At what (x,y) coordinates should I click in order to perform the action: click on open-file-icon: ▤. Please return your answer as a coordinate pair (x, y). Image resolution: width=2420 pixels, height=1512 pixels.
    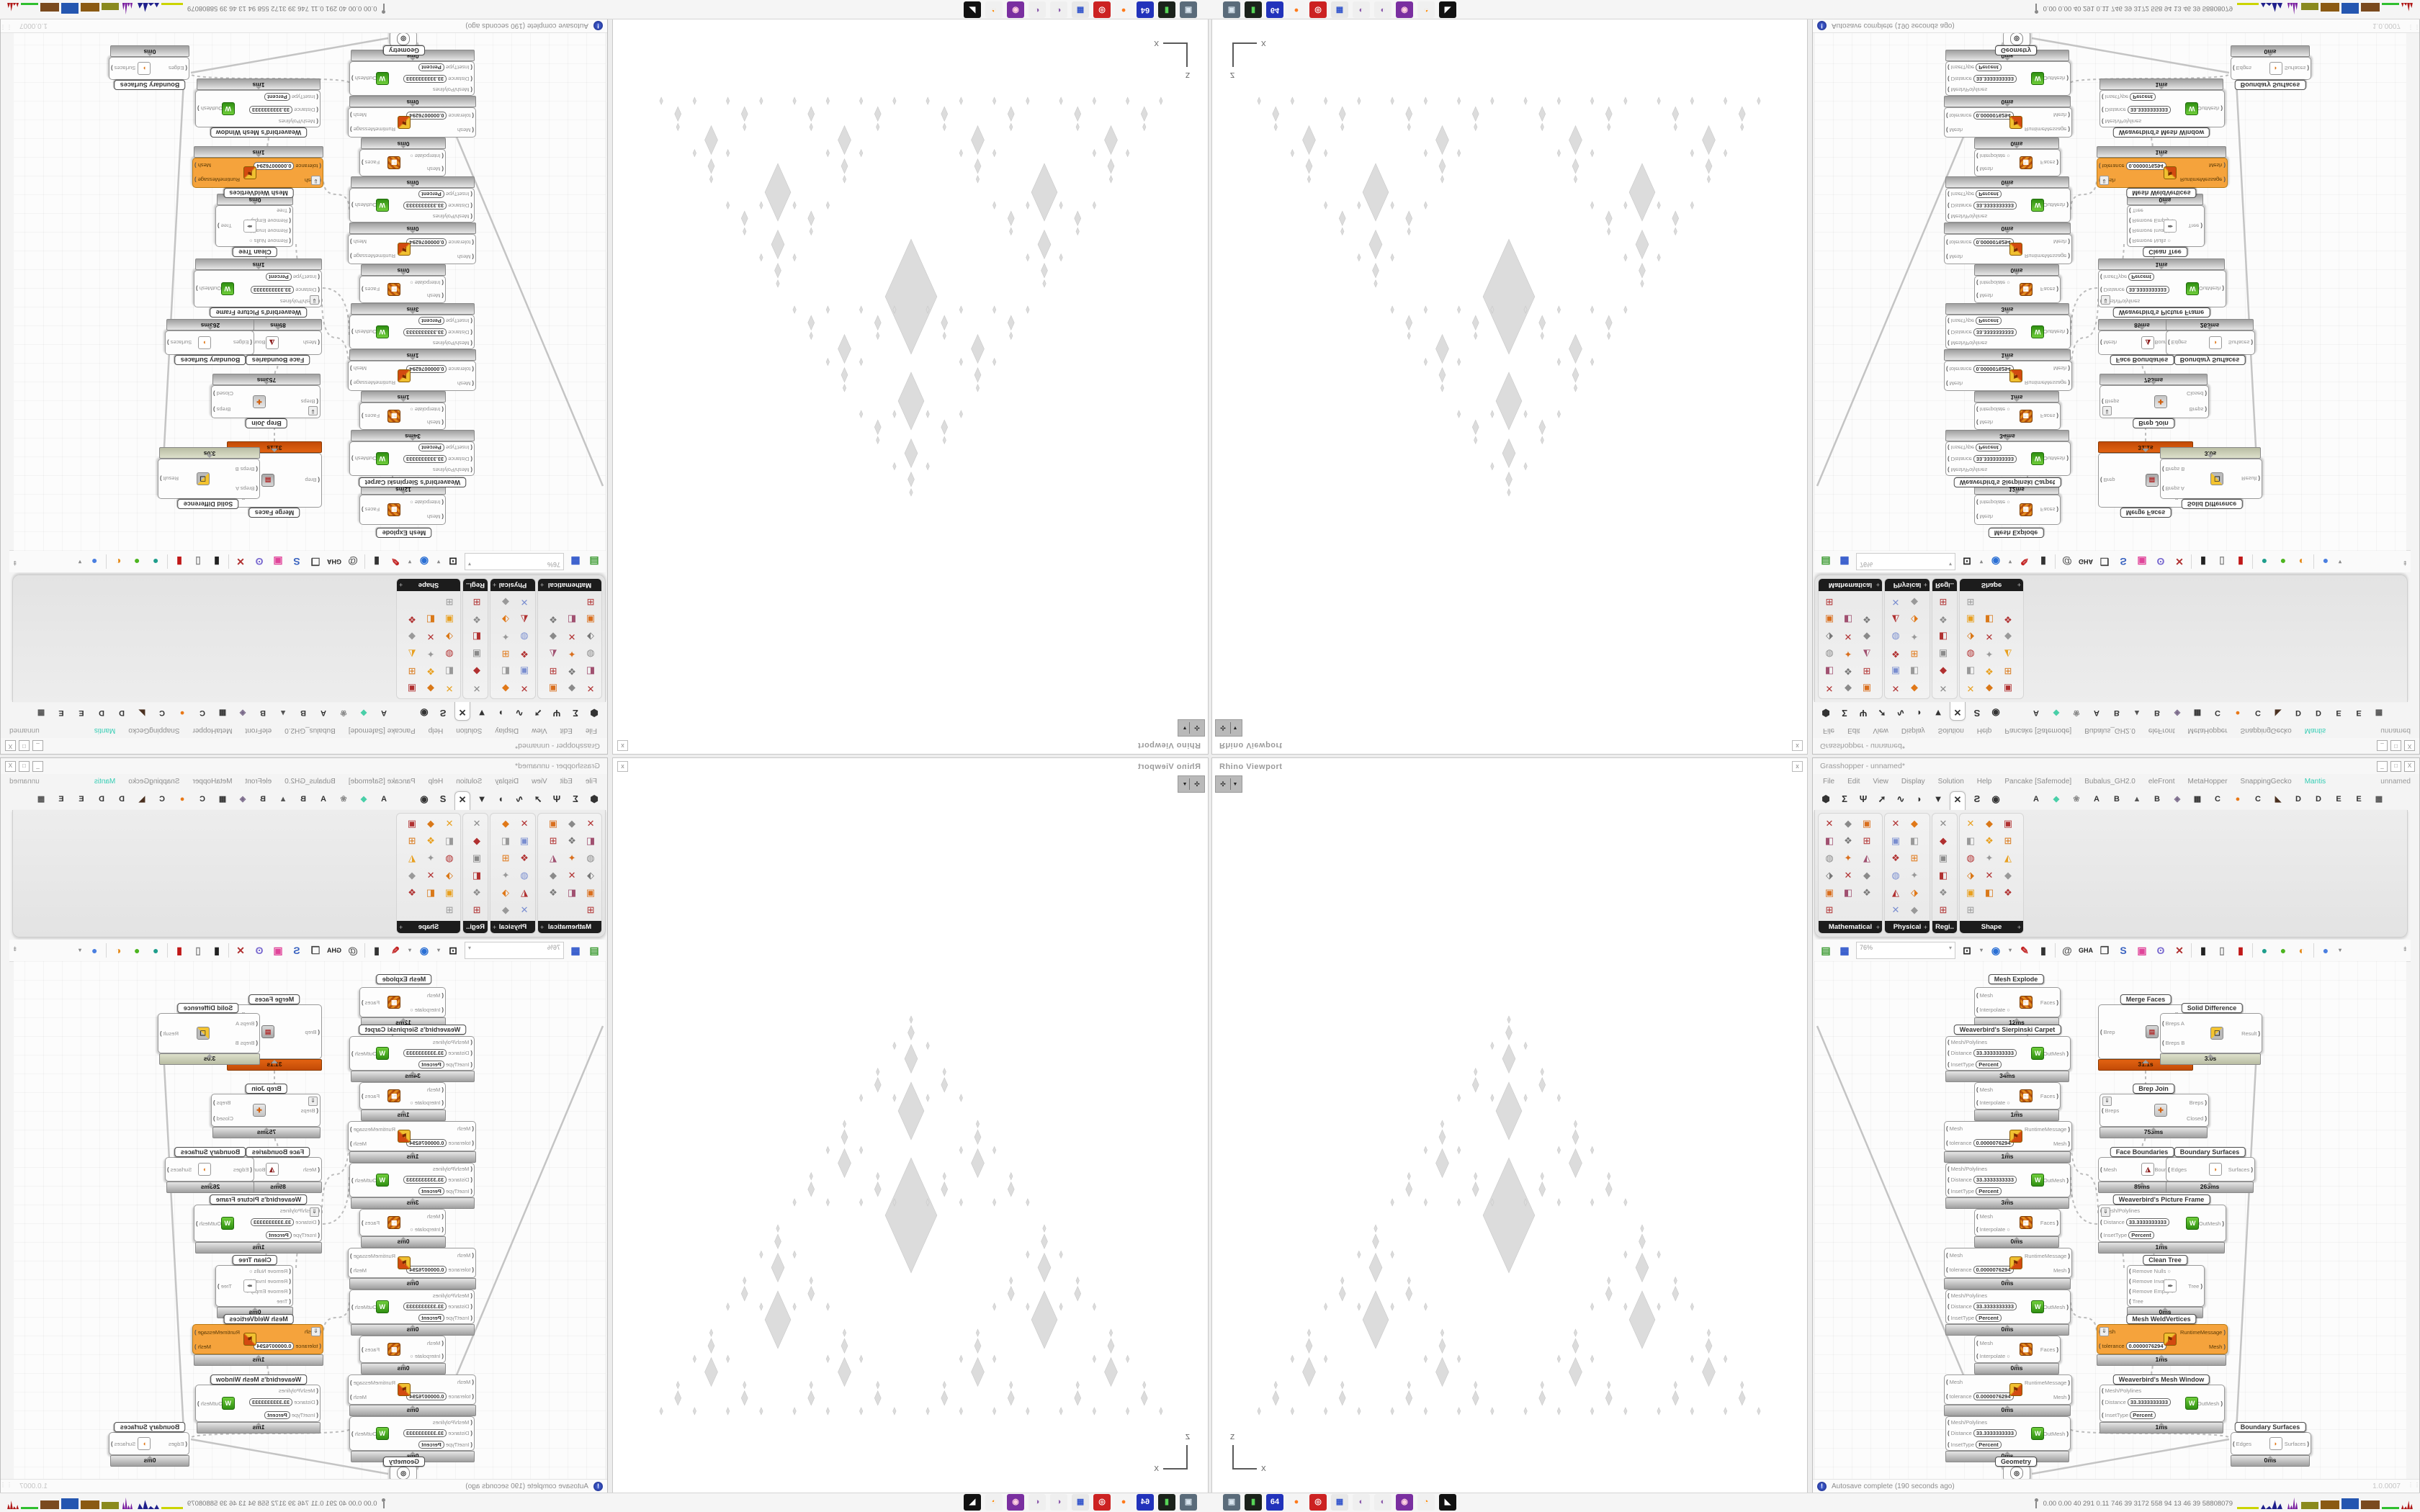
    Looking at the image, I should click on (594, 950).